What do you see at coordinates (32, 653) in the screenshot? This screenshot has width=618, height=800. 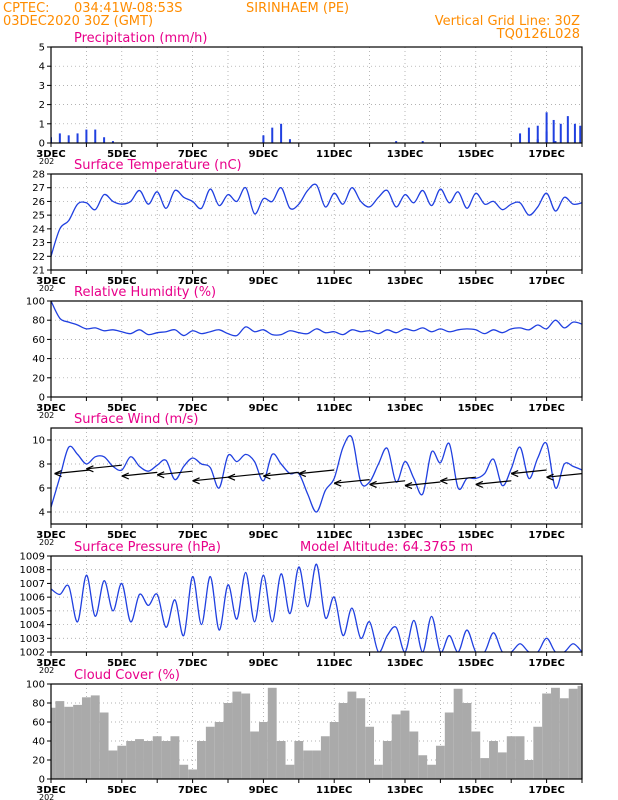 I see `y-tick-label: 1002` at bounding box center [32, 653].